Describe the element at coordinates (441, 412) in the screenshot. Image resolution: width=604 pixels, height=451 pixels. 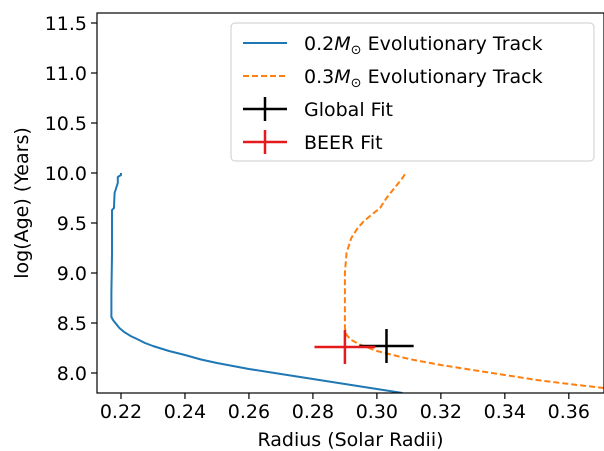
I see `x-tick-label: 0.32` at that location.